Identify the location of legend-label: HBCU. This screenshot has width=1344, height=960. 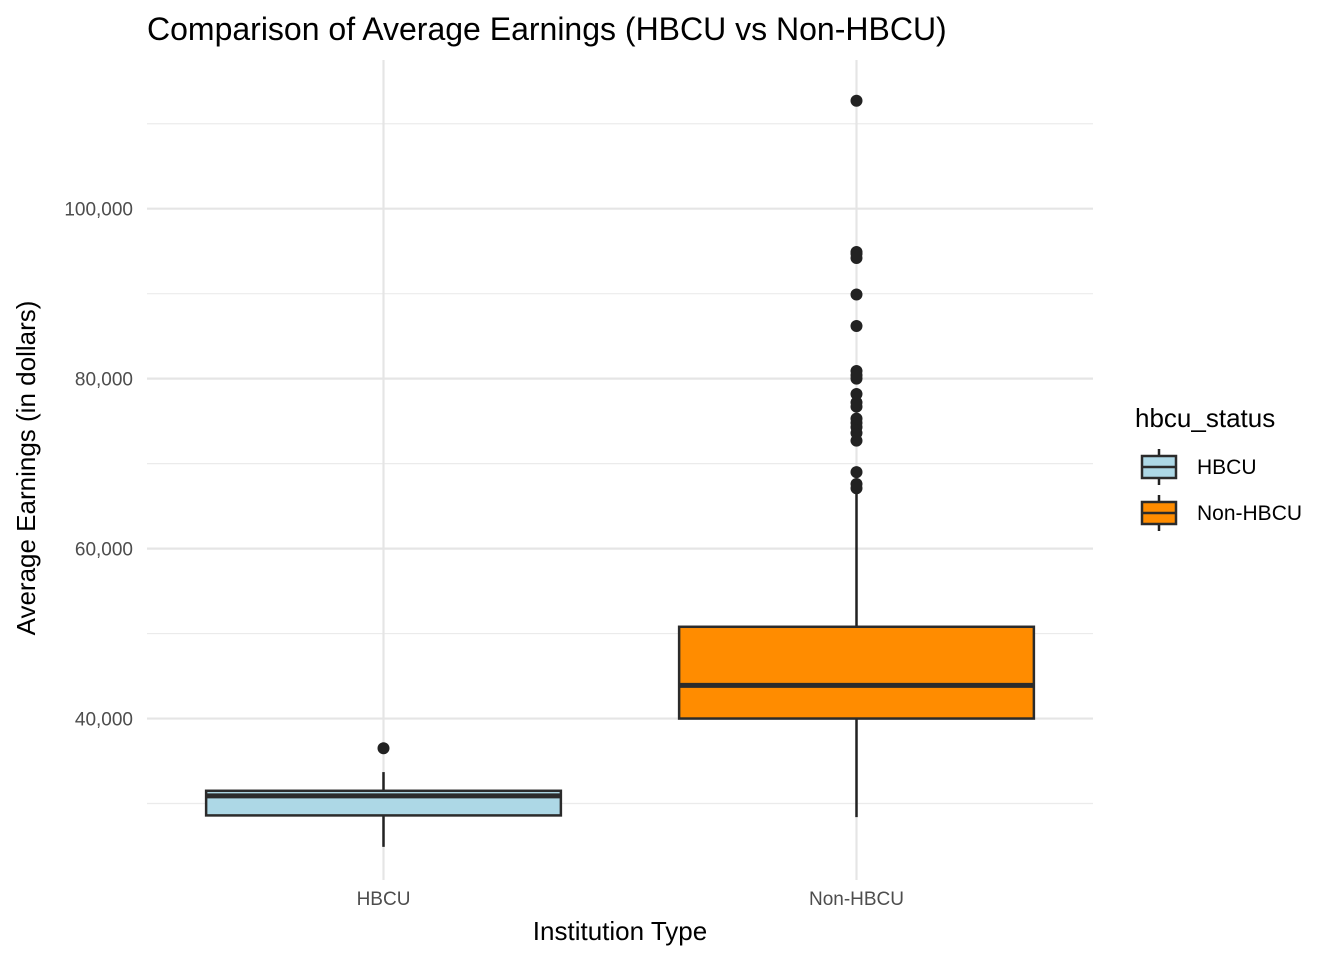
(1227, 467).